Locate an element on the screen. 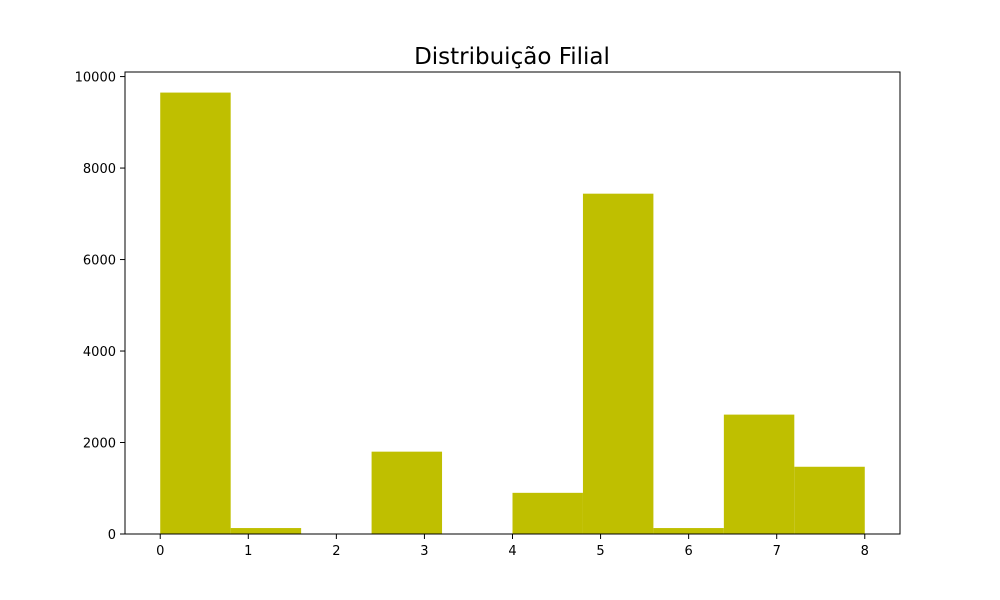  x-tick-label: 4 is located at coordinates (512, 551).